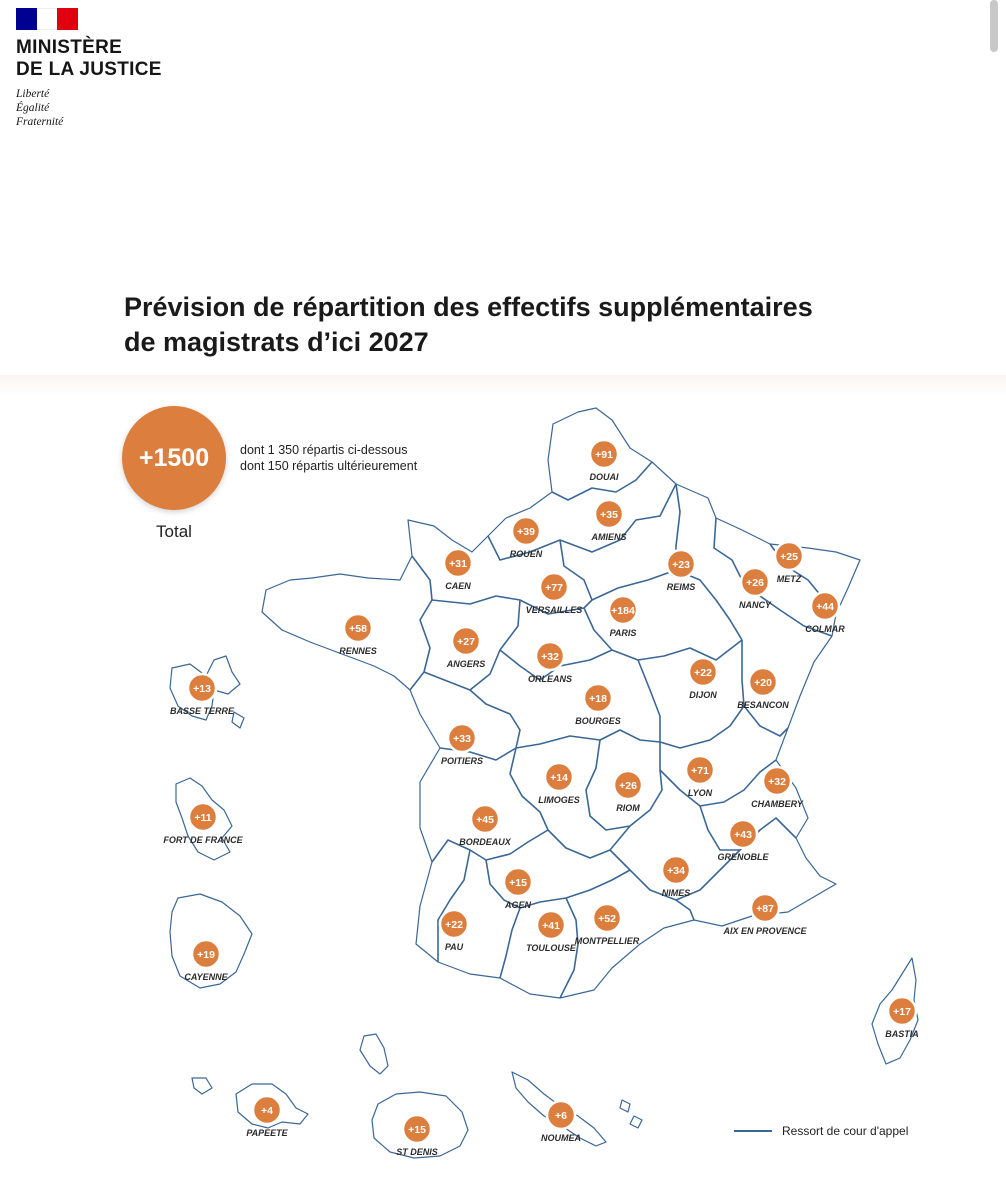 The height and width of the screenshot is (1200, 1006). I want to click on city-value: +23, so click(681, 565).